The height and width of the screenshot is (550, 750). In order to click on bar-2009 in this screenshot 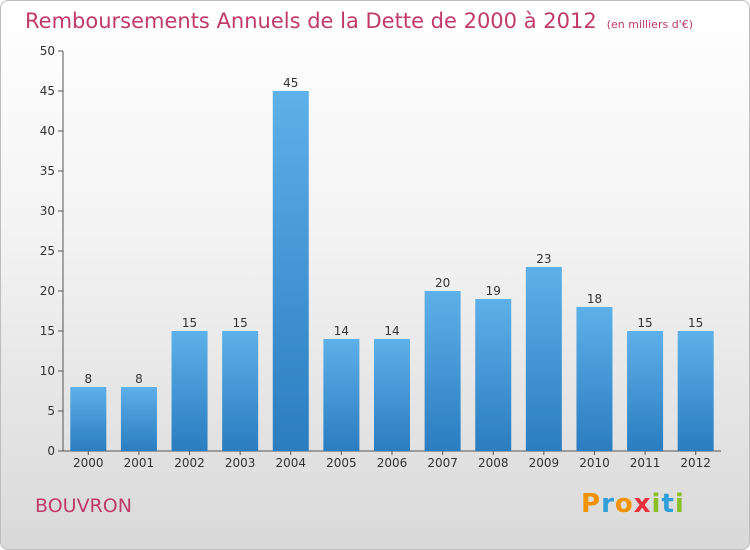, I will do `click(543, 359)`.